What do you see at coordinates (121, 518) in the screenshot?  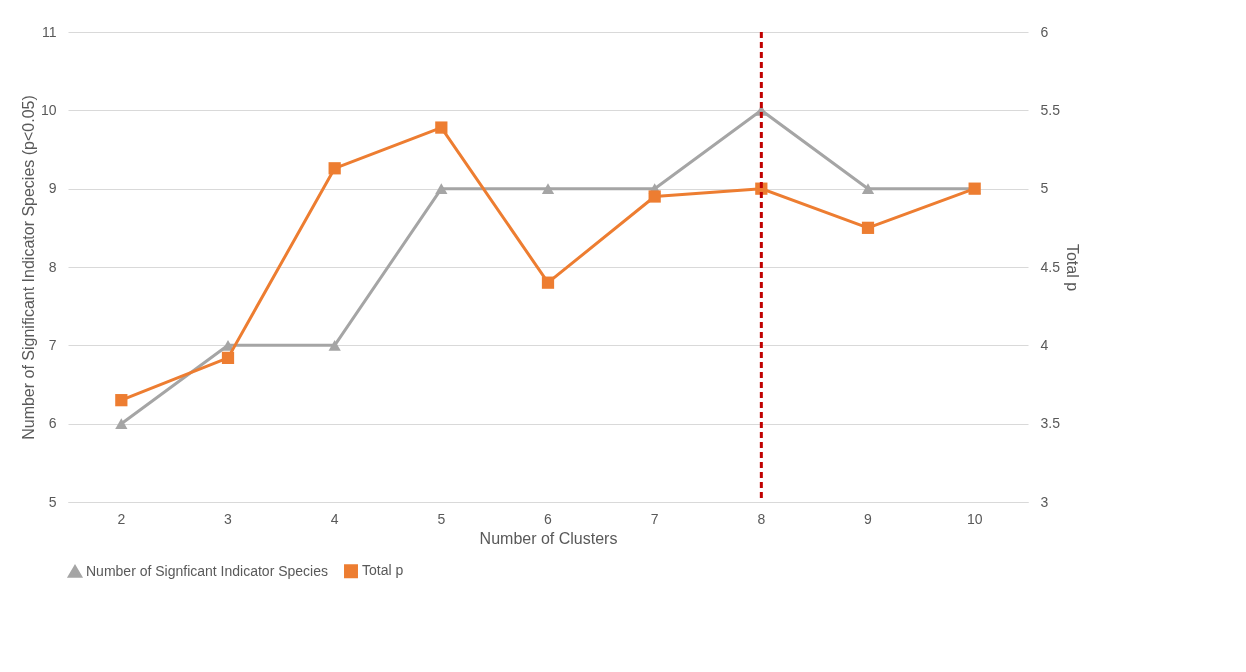 I see `x-tick-label: 2` at bounding box center [121, 518].